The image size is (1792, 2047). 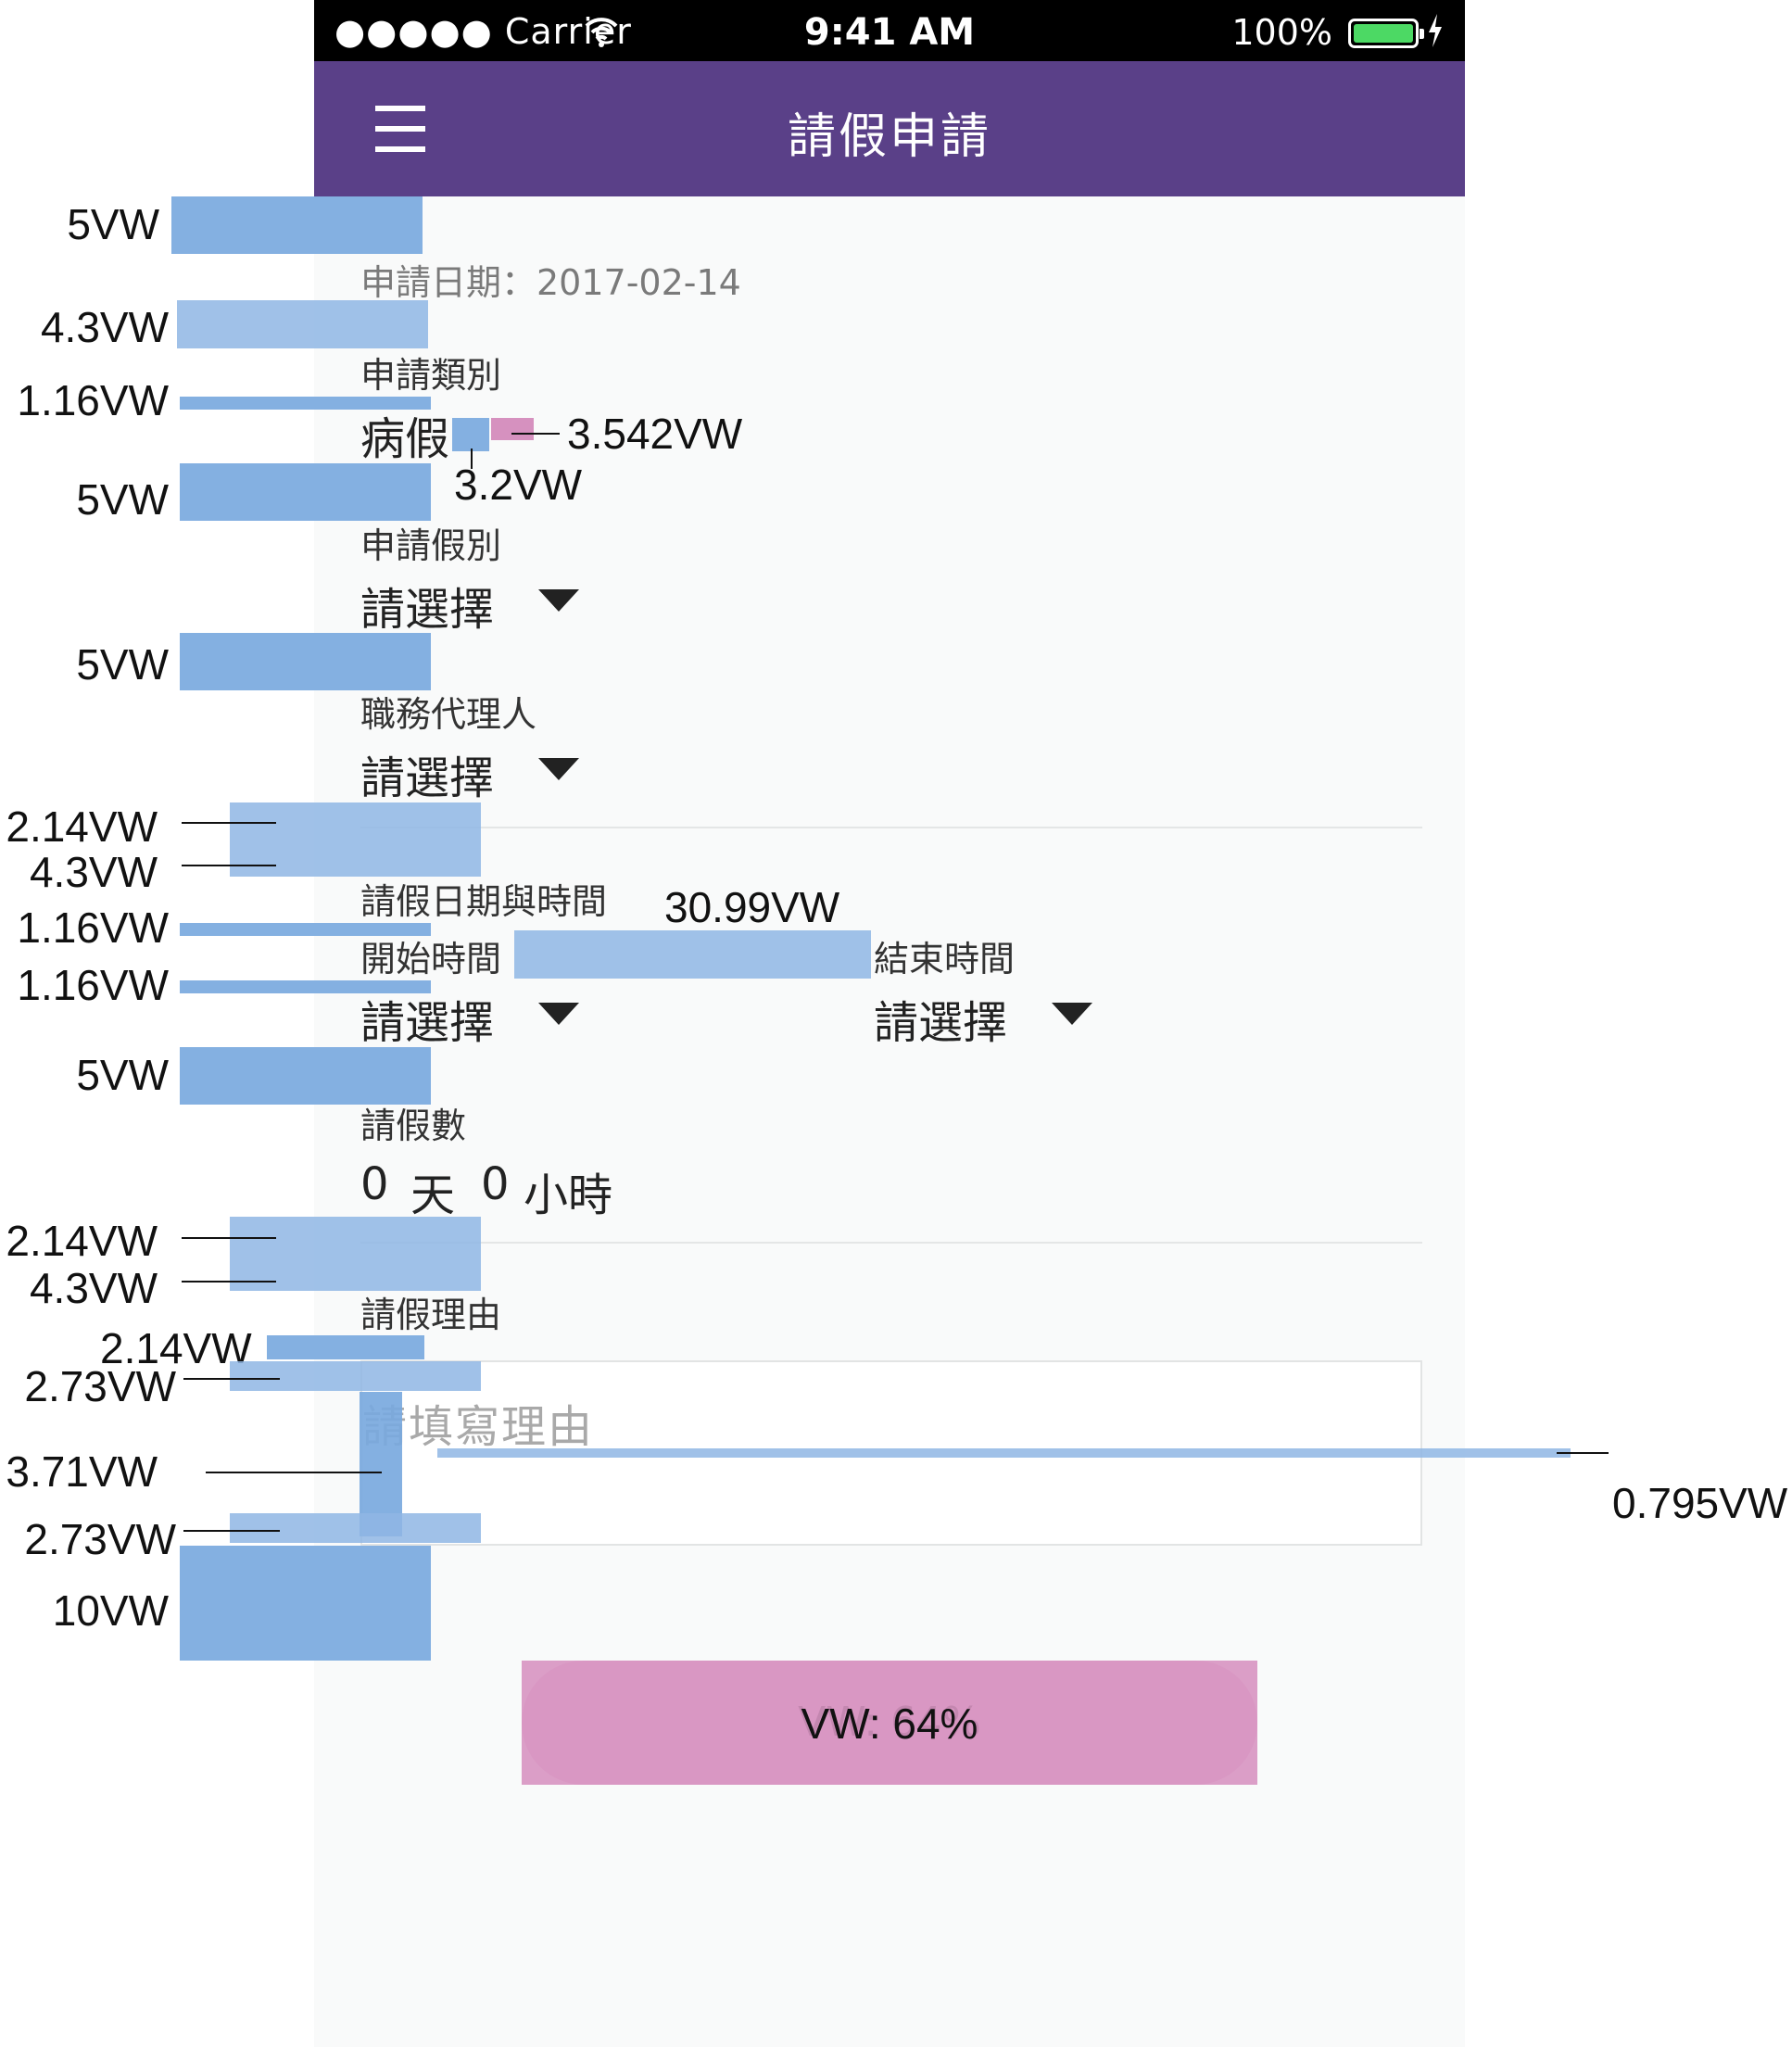 I want to click on category-select: 病假, so click(x=405, y=439).